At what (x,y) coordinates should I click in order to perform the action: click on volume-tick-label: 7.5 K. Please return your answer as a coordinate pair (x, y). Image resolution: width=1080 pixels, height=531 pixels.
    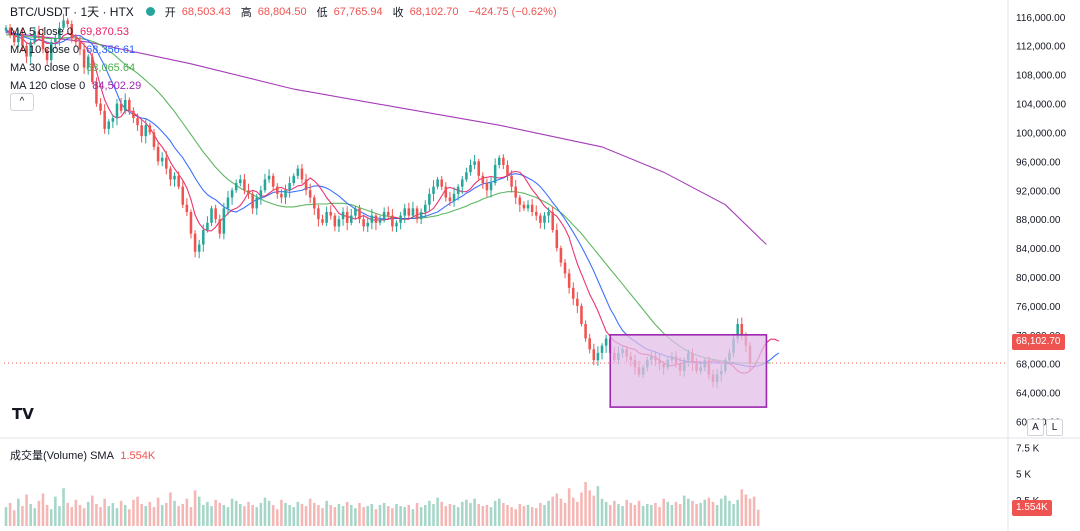
    Looking at the image, I should click on (1028, 448).